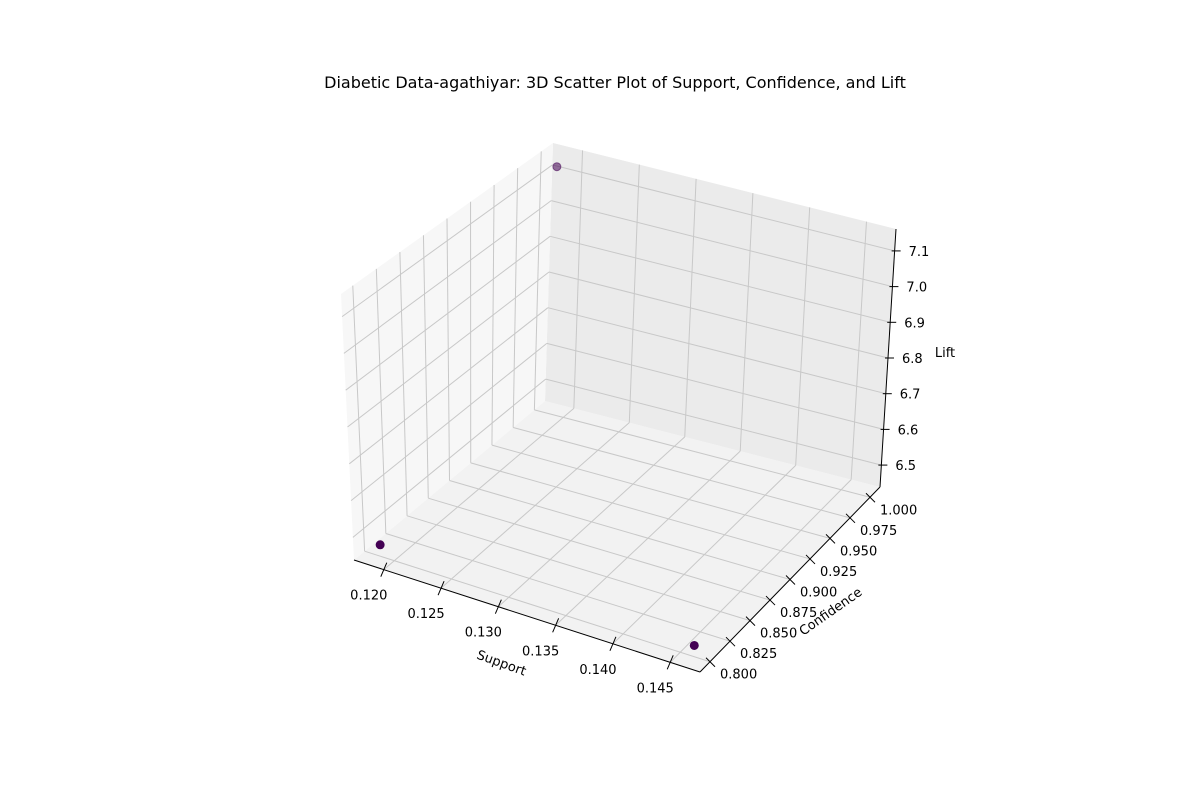 This screenshot has width=1200, height=800. What do you see at coordinates (945, 353) in the screenshot?
I see `z-axis-label: Lift` at bounding box center [945, 353].